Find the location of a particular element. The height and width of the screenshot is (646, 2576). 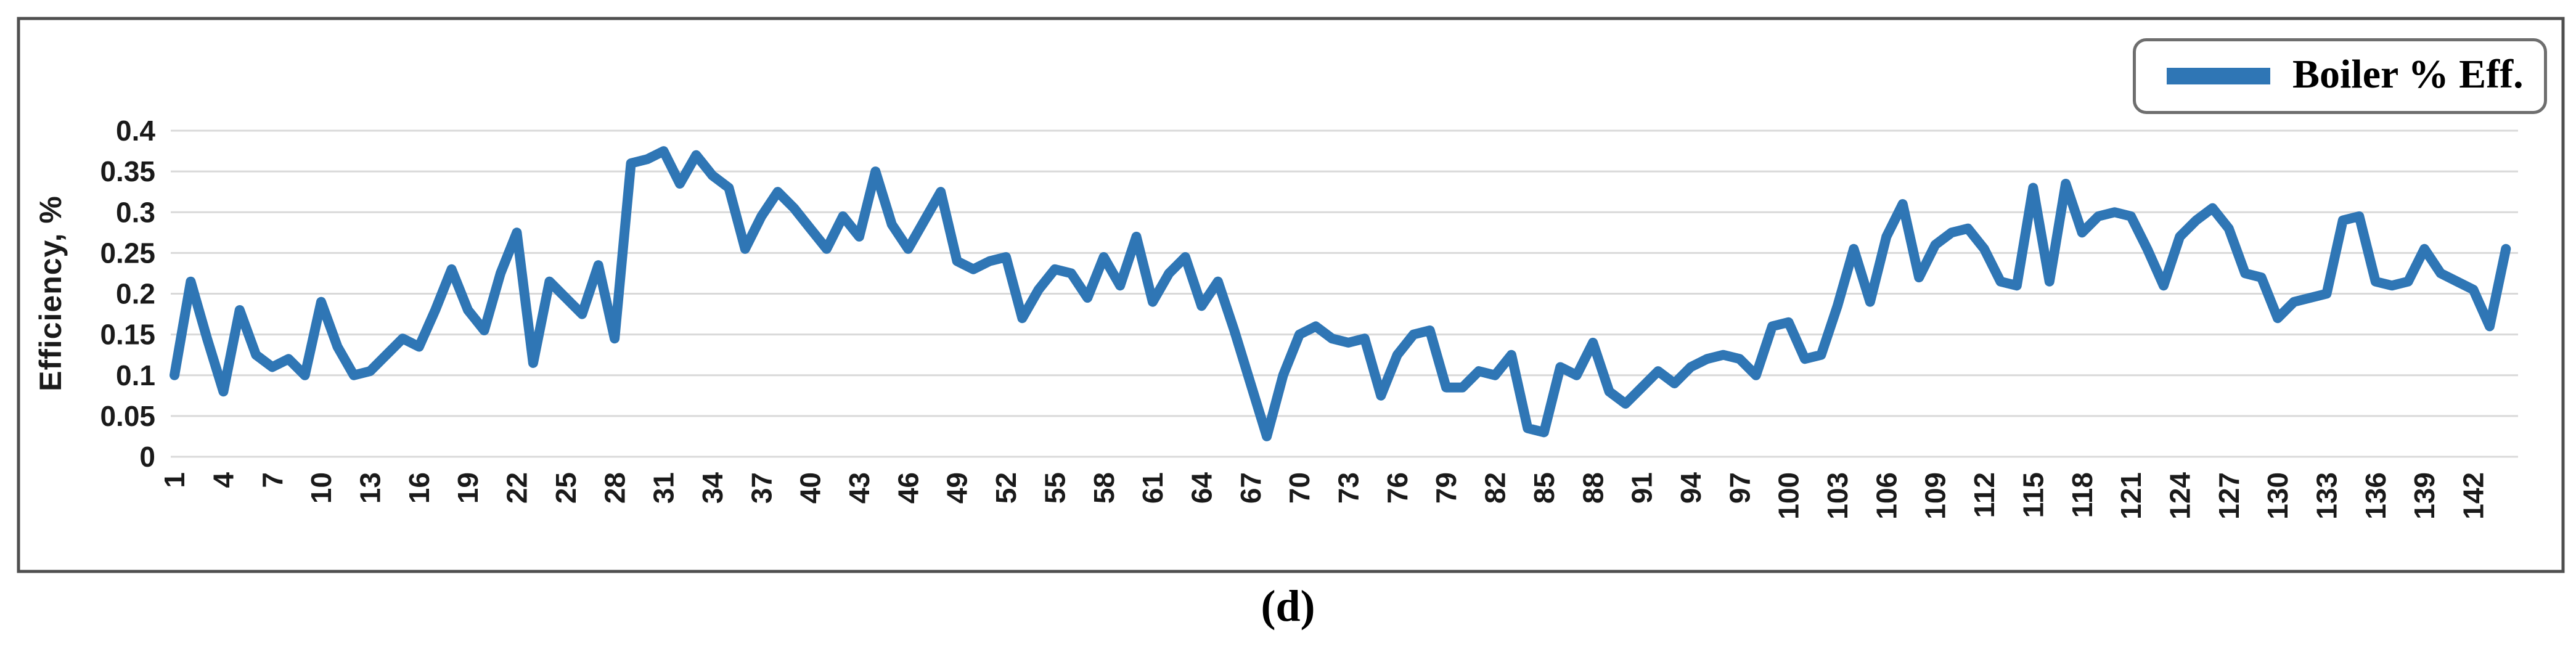

x-tick-label: 61 is located at coordinates (1153, 488).